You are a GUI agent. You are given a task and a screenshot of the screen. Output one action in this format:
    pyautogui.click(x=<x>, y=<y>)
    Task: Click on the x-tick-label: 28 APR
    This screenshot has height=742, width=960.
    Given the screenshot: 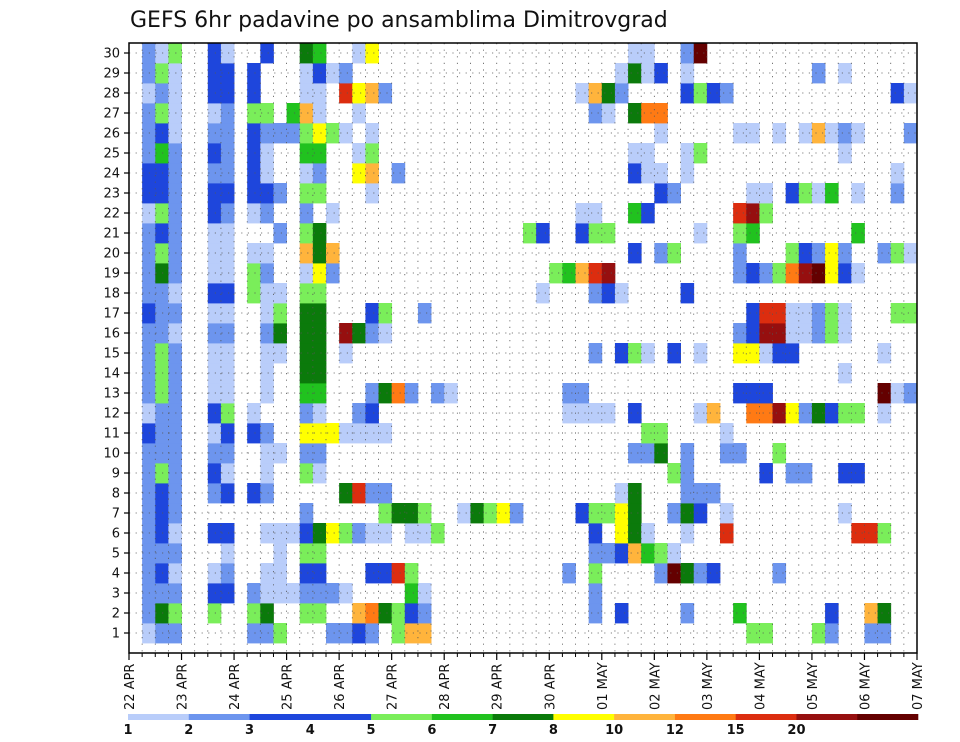 What is the action you would take?
    pyautogui.click(x=445, y=687)
    